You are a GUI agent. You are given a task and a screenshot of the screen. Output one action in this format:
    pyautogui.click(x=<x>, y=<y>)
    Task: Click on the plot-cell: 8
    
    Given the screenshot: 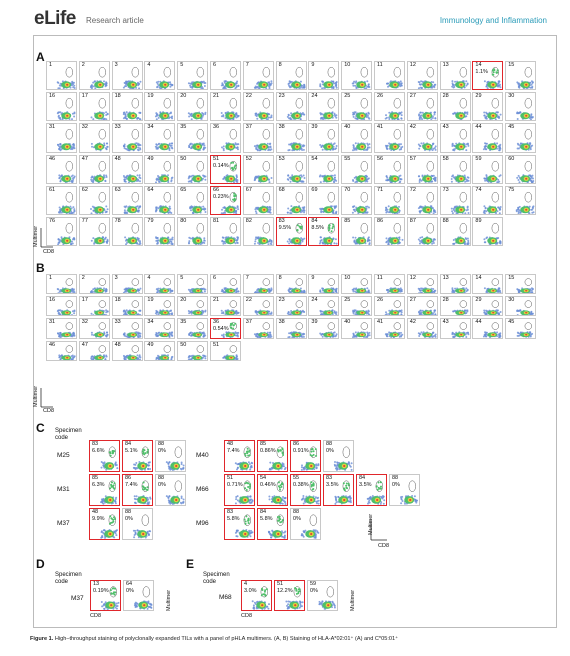 What is the action you would take?
    pyautogui.click(x=291, y=76)
    